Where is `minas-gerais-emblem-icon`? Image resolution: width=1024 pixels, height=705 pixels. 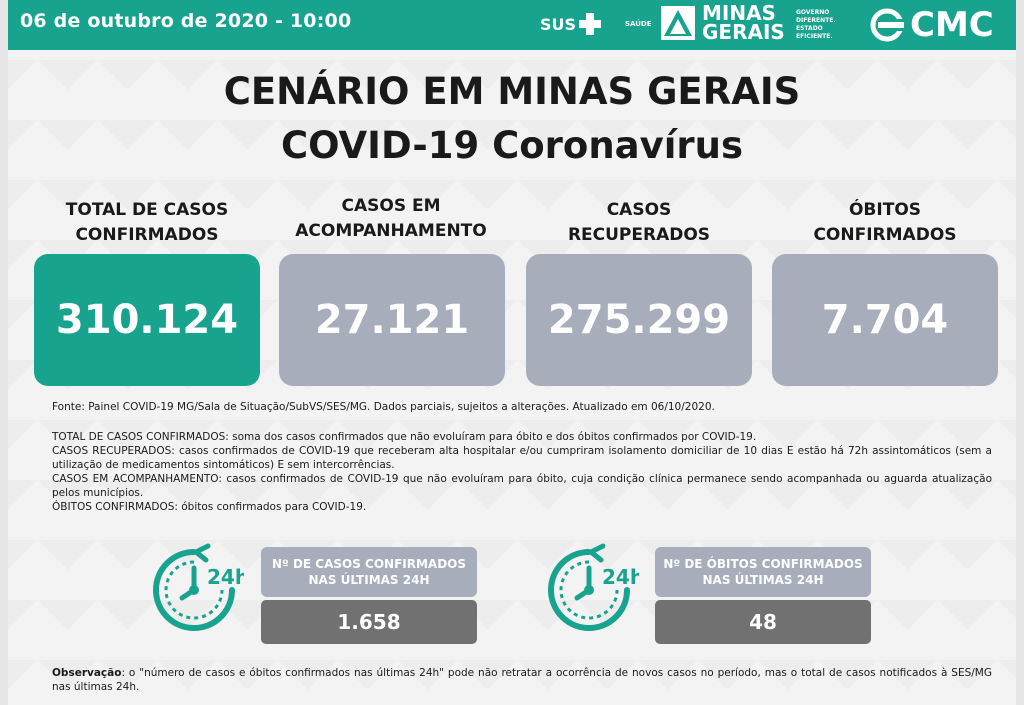 minas-gerais-emblem-icon is located at coordinates (678, 23).